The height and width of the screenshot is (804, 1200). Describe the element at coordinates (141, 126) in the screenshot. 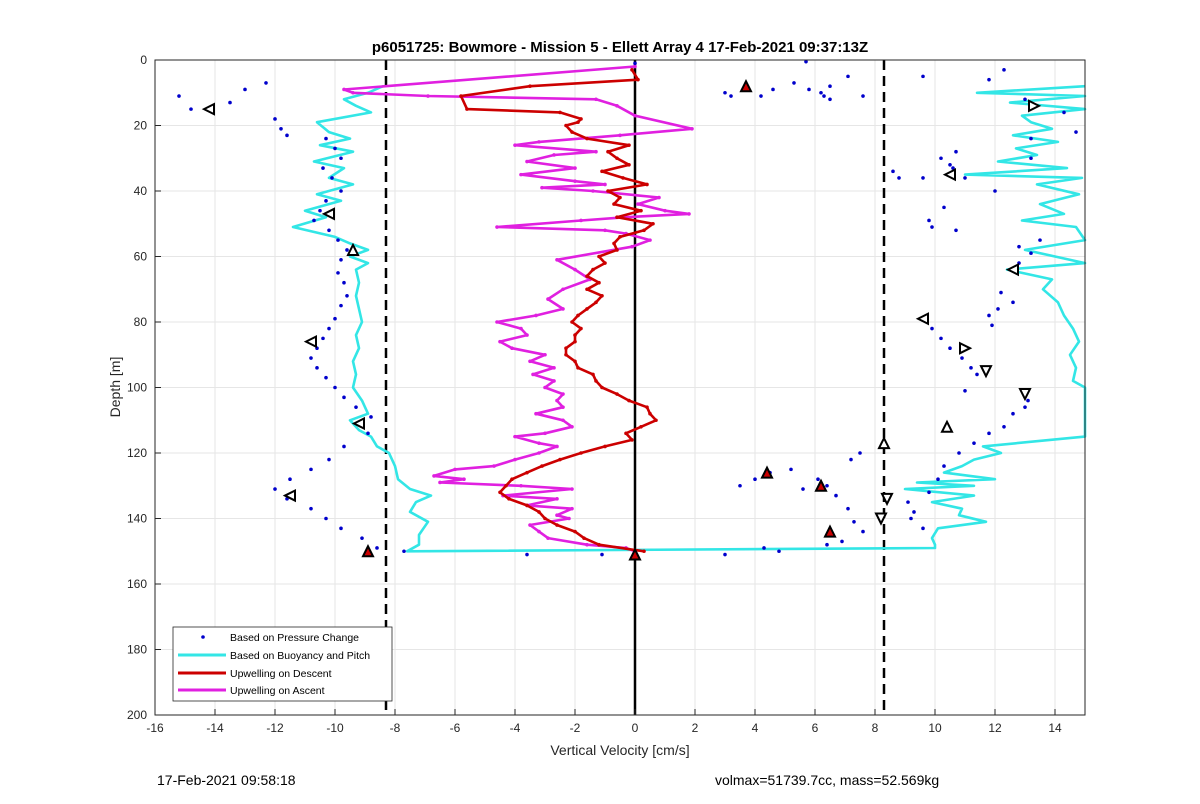

I see `y-tick-label: 20` at that location.